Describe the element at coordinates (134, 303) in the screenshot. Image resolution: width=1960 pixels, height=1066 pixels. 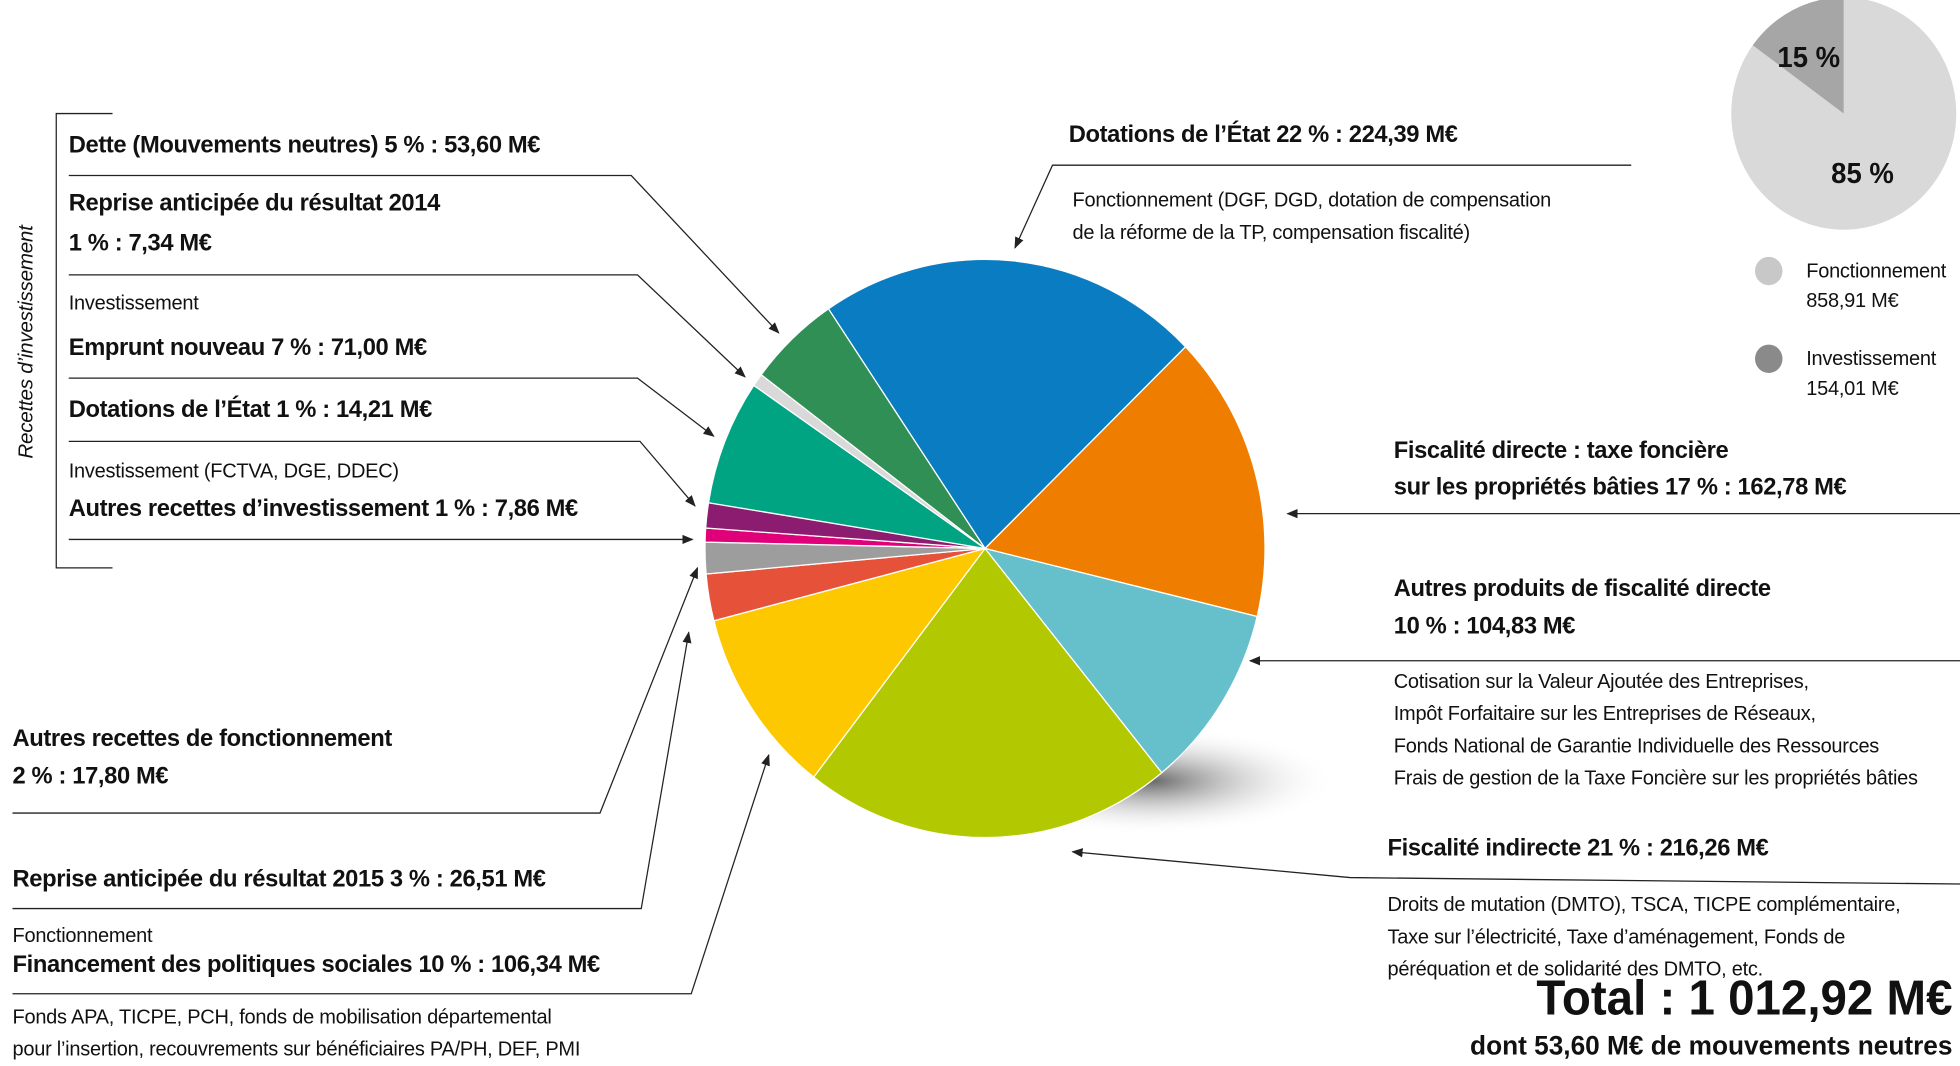
I see `note: Investissement` at that location.